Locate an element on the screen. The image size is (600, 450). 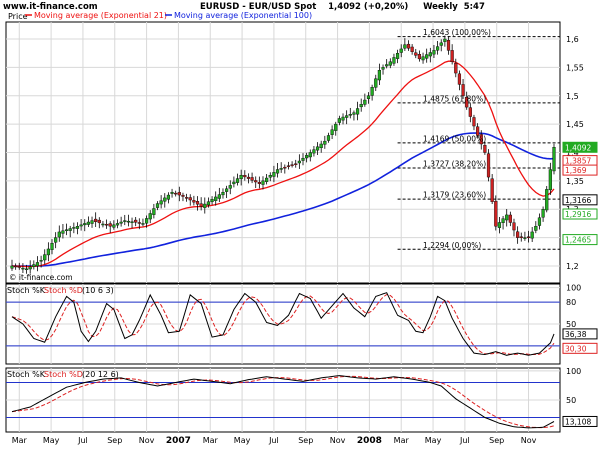
y-tick-label: 1,2 is located at coordinates (572, 266).